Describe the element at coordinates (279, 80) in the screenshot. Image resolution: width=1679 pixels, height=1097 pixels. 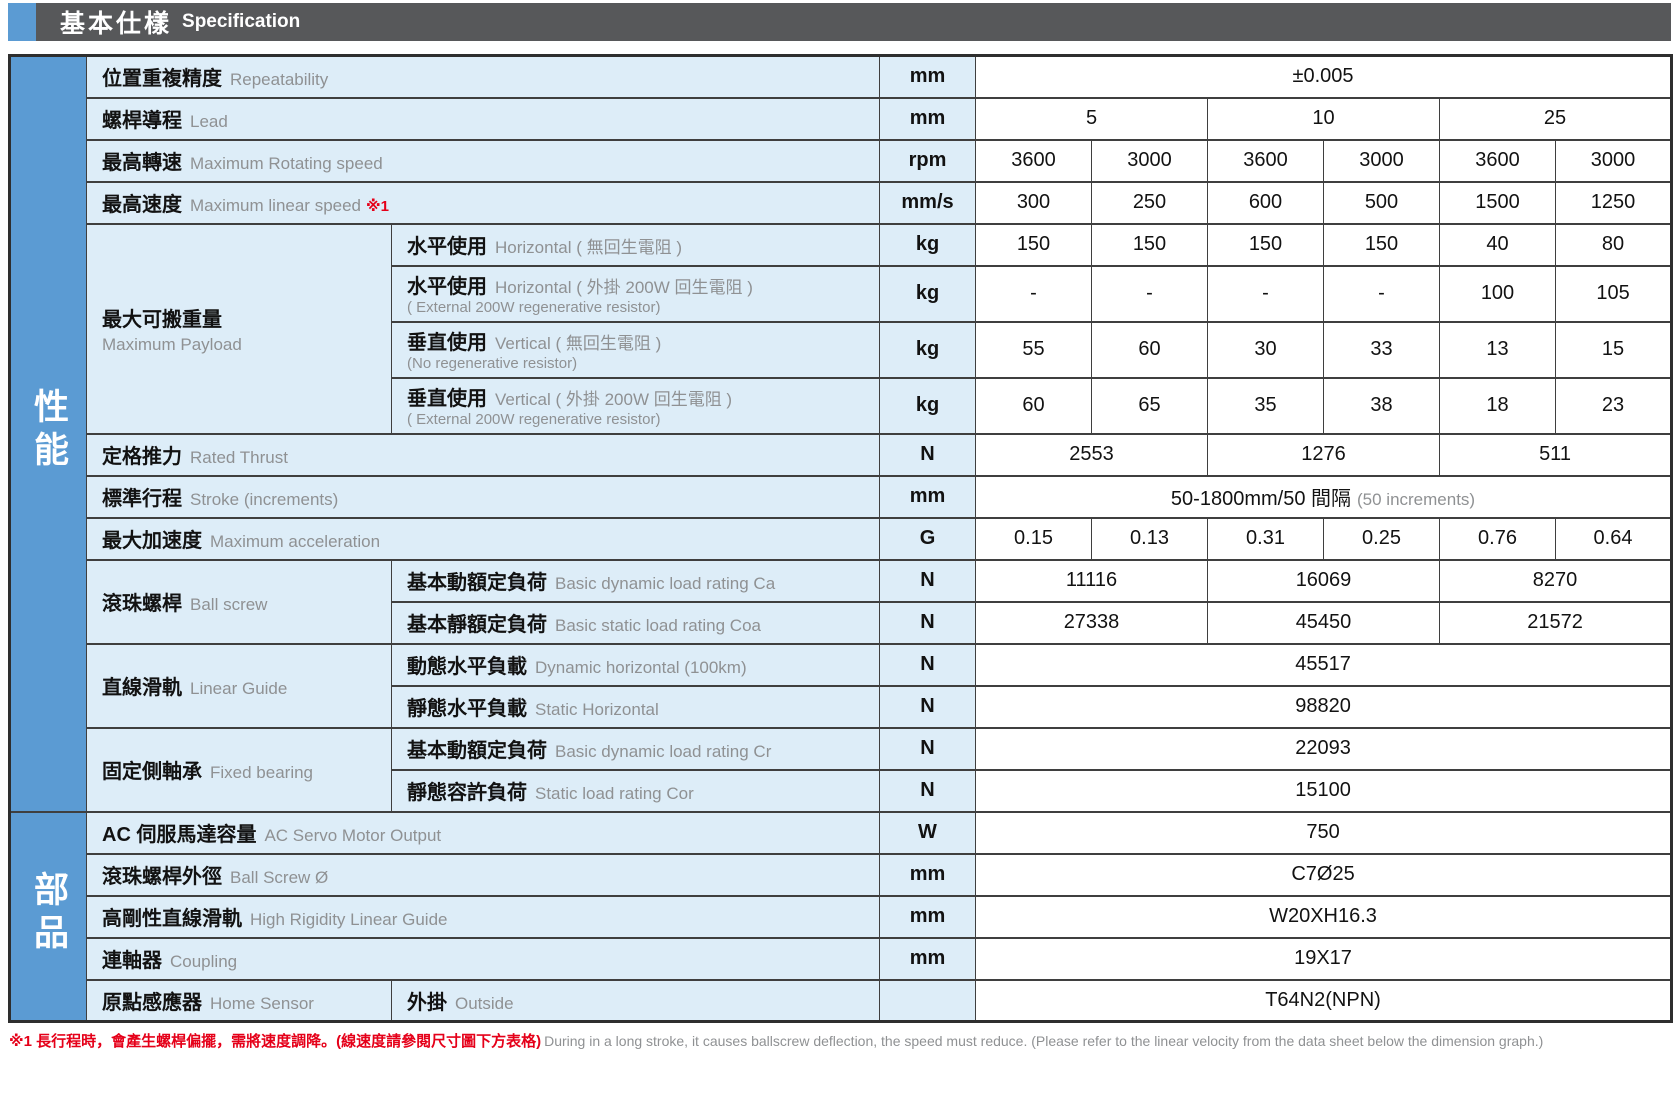
I see `label-en: Repeatability` at that location.